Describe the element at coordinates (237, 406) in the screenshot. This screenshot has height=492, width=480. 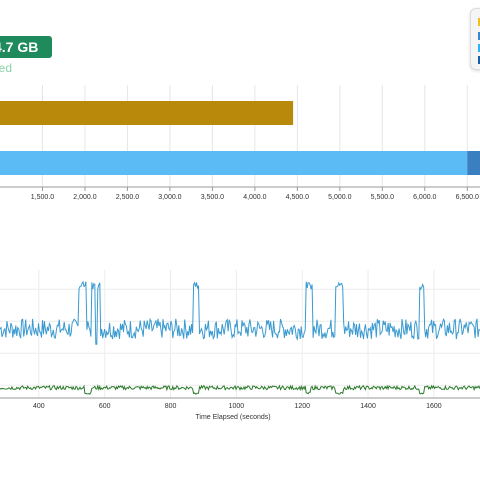
I see `line-x-tick-label: 1000` at that location.